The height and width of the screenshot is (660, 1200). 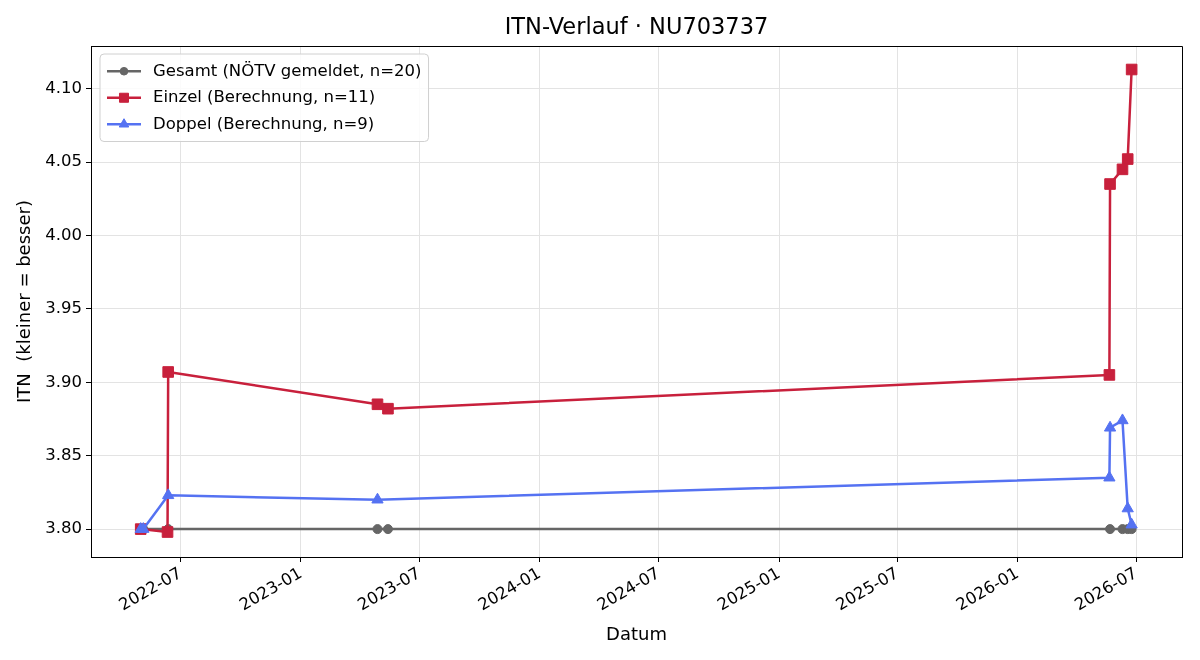 What do you see at coordinates (63, 528) in the screenshot?
I see `y-tick-label: 3.80` at bounding box center [63, 528].